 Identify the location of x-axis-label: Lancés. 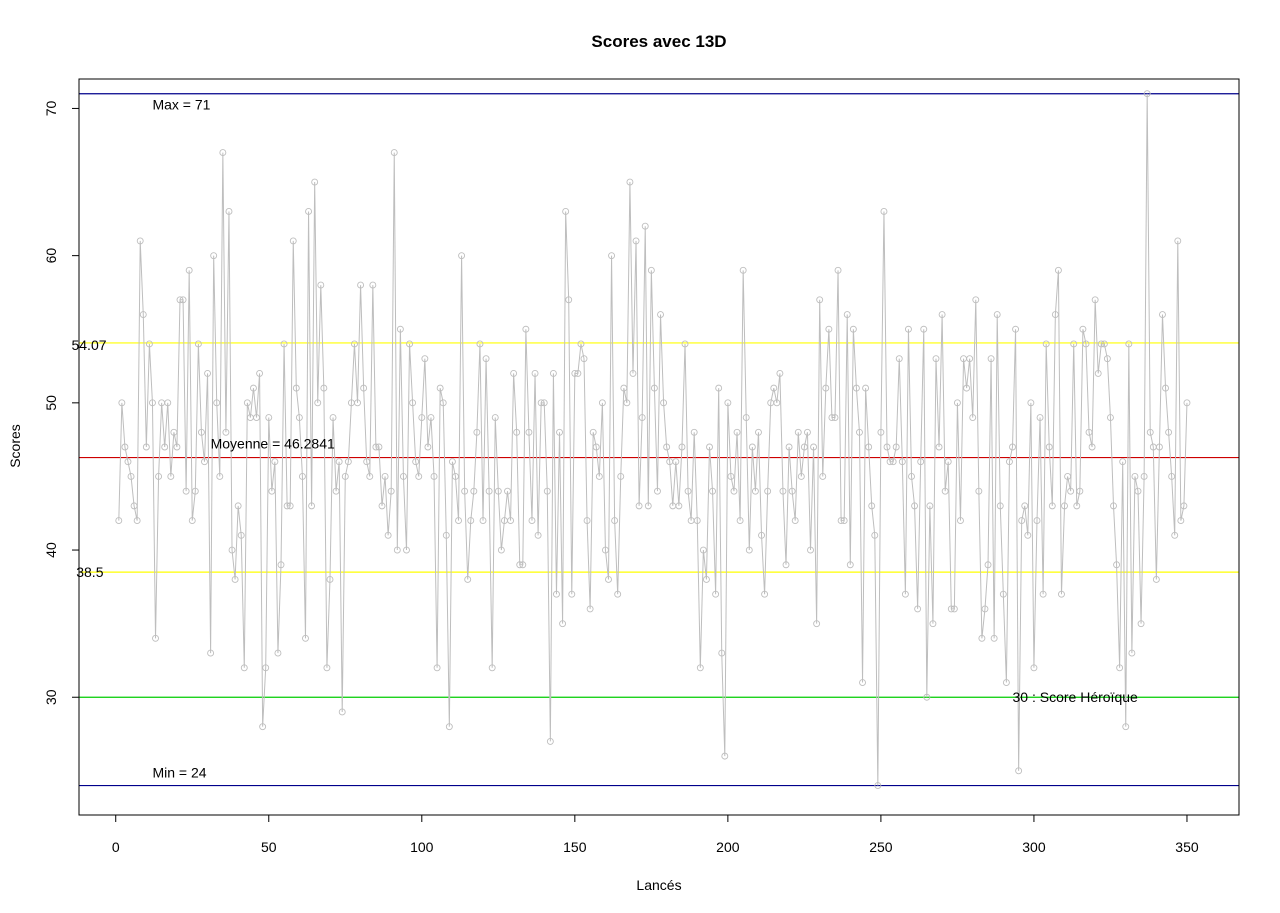
(658, 885).